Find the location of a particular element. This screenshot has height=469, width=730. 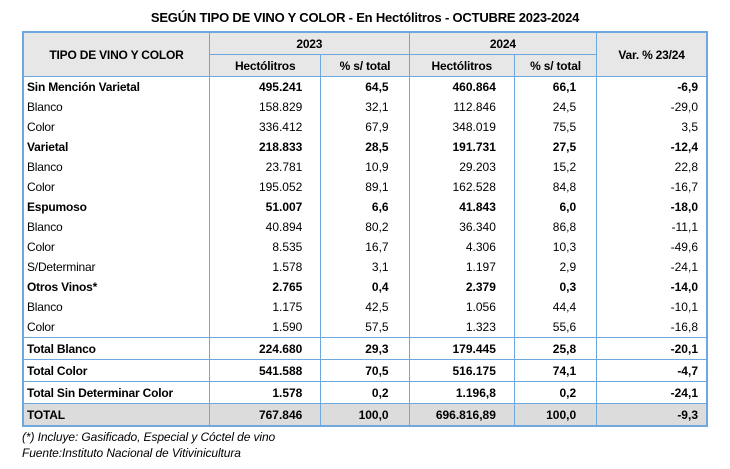

header-year-2023: 2023 is located at coordinates (309, 43).